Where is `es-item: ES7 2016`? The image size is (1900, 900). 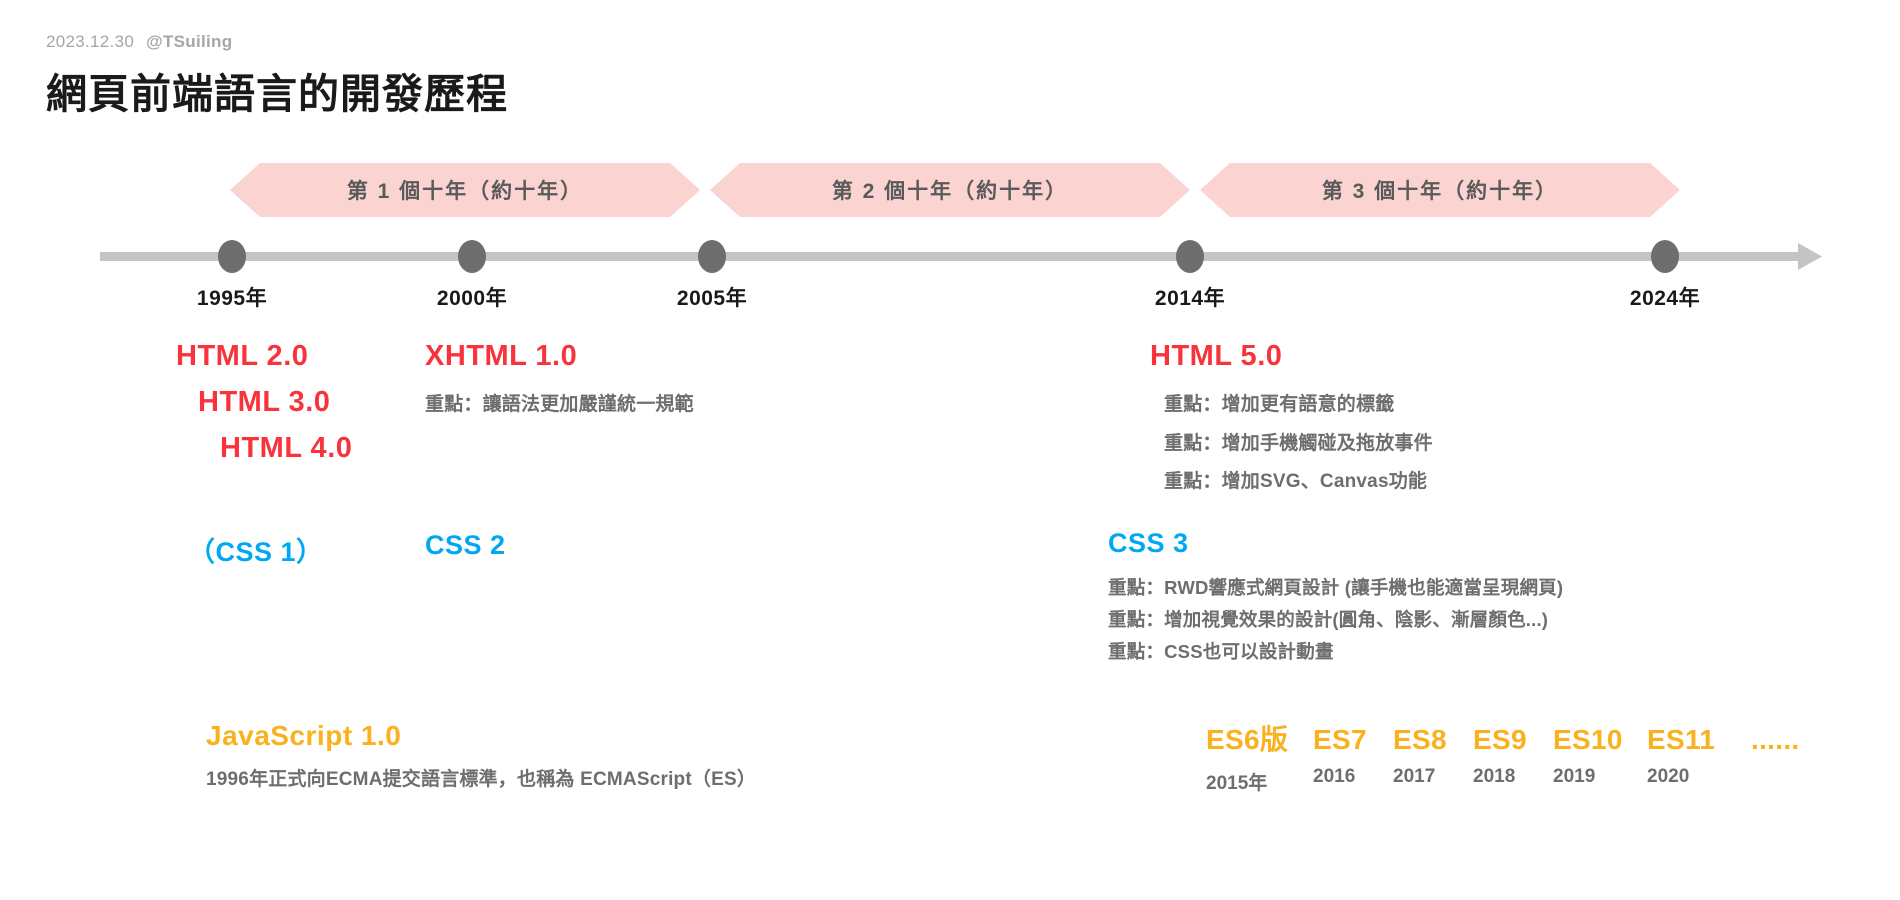
es-item: ES7 2016 is located at coordinates (1353, 756).